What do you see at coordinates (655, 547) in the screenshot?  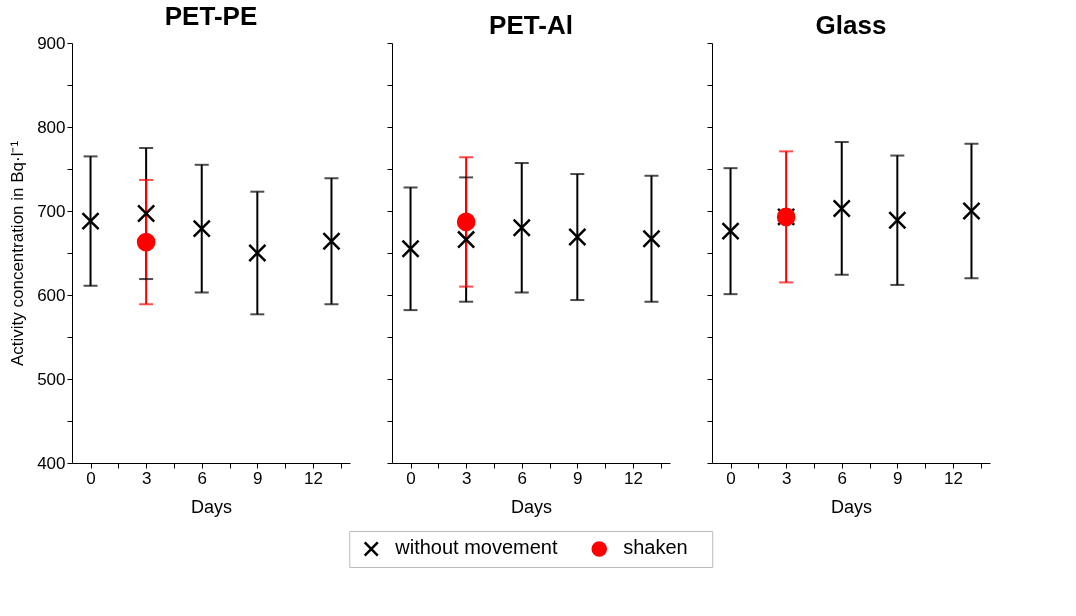 I see `legend-label: shaken` at bounding box center [655, 547].